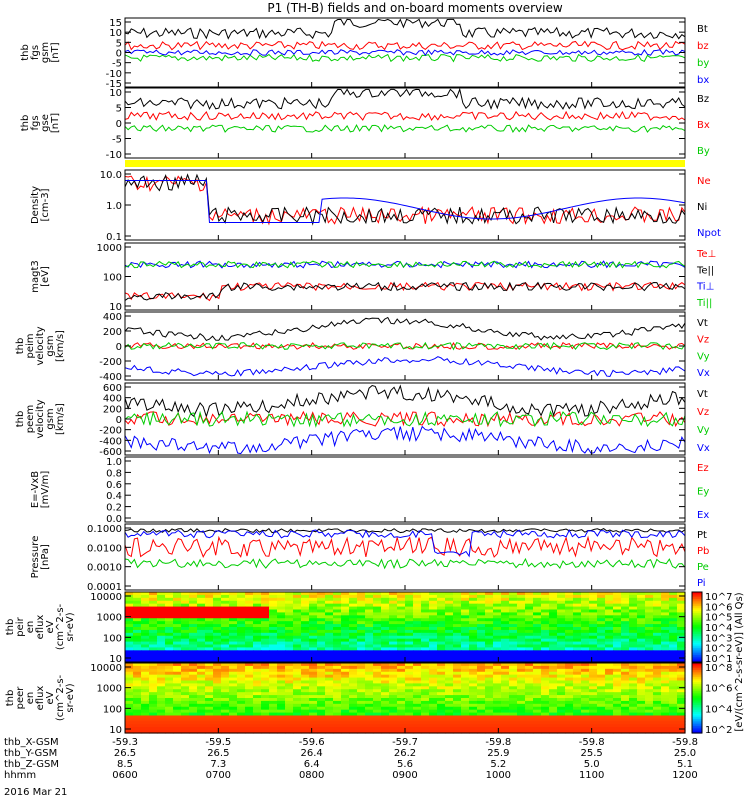  I want to click on series-line-Npot, so click(405, 201).